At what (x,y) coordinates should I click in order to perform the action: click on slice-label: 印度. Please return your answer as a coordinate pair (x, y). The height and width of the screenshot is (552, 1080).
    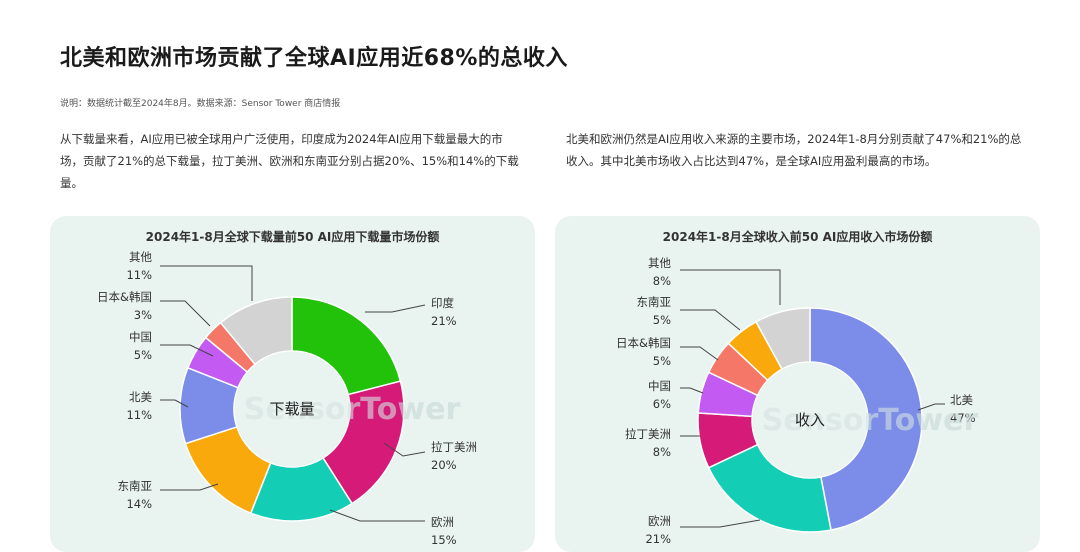
    Looking at the image, I should click on (442, 303).